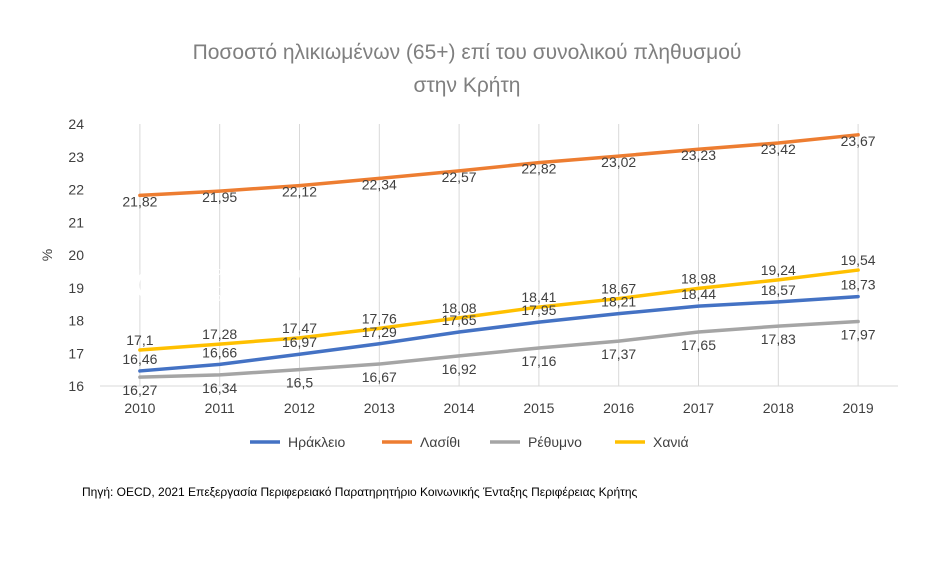 This screenshot has height=576, width=947. Describe the element at coordinates (379, 184) in the screenshot. I see `data-label: 22,34` at that location.